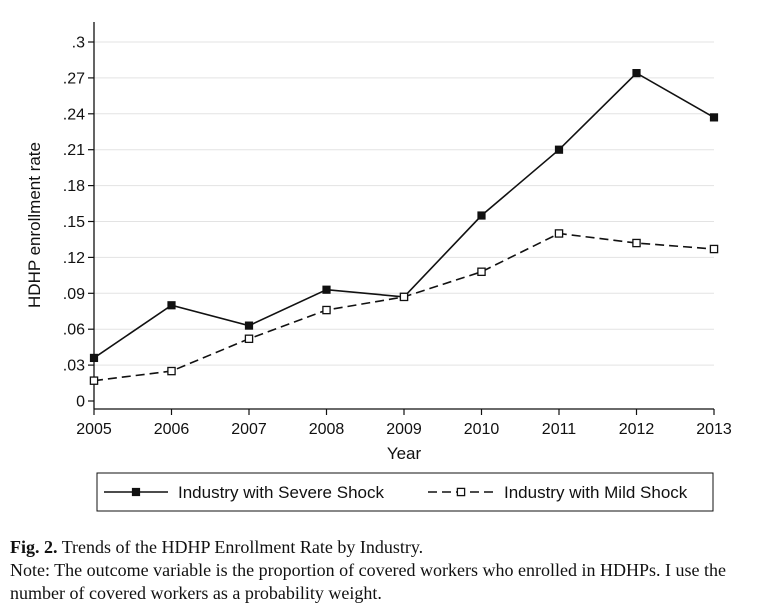 This screenshot has height=616, width=768. Describe the element at coordinates (596, 492) in the screenshot. I see `legend-label: Industry with Mild Shock` at that location.